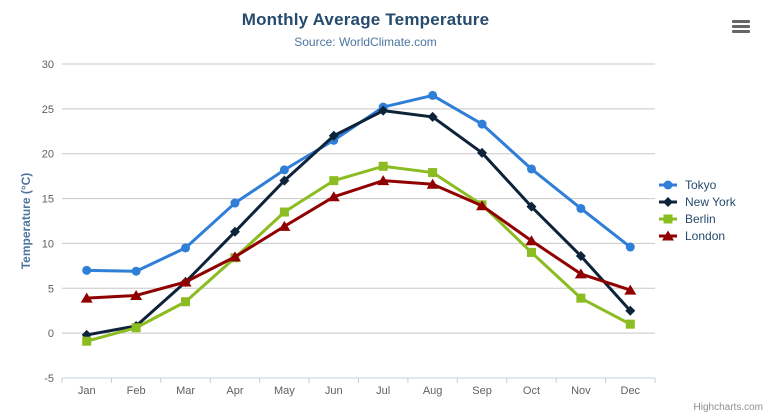  Describe the element at coordinates (26, 221) in the screenshot. I see `y-axis-title: Temperature (°C)` at that location.